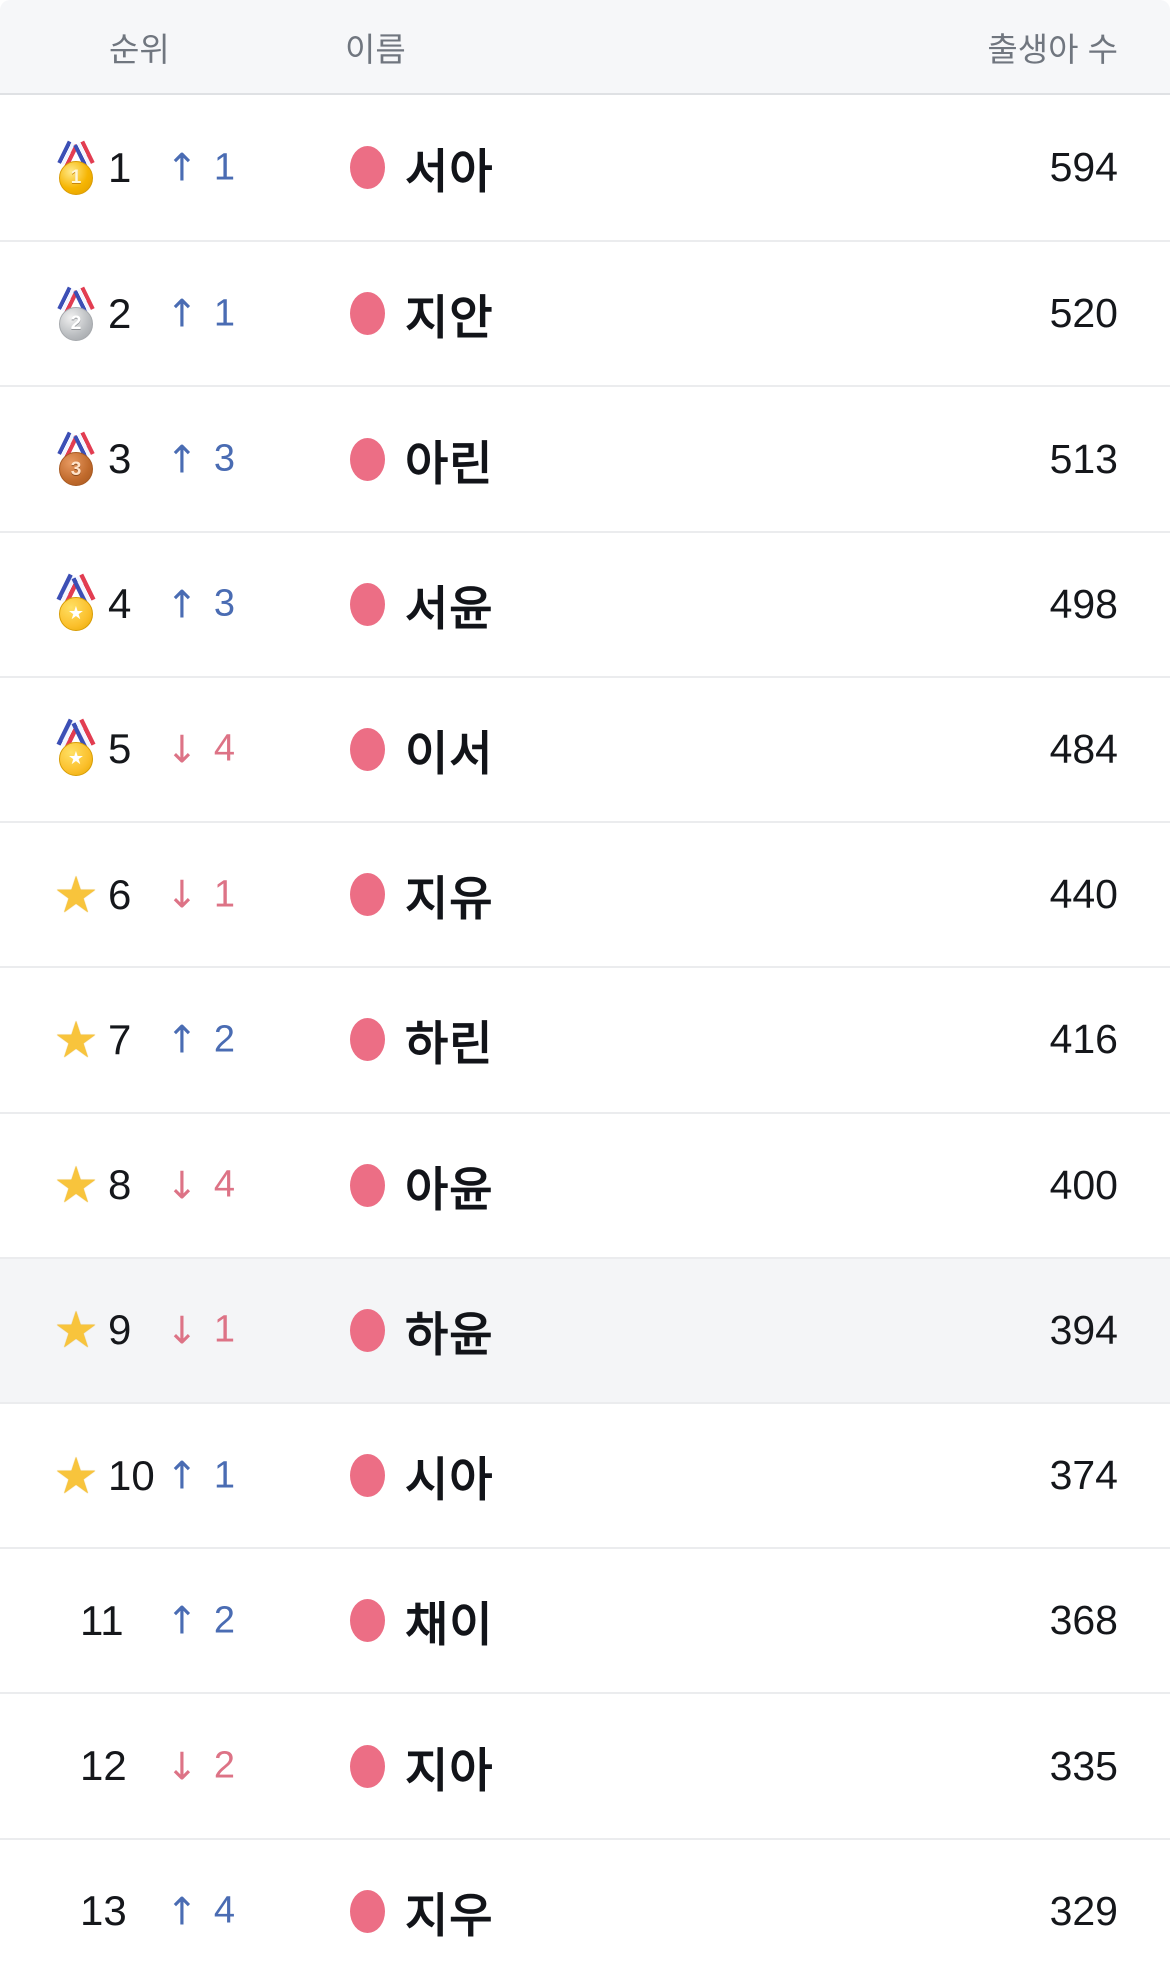 Image resolution: width=1170 pixels, height=1983 pixels. Describe the element at coordinates (1015, 167) in the screenshot. I see `births-cell: 594` at that location.